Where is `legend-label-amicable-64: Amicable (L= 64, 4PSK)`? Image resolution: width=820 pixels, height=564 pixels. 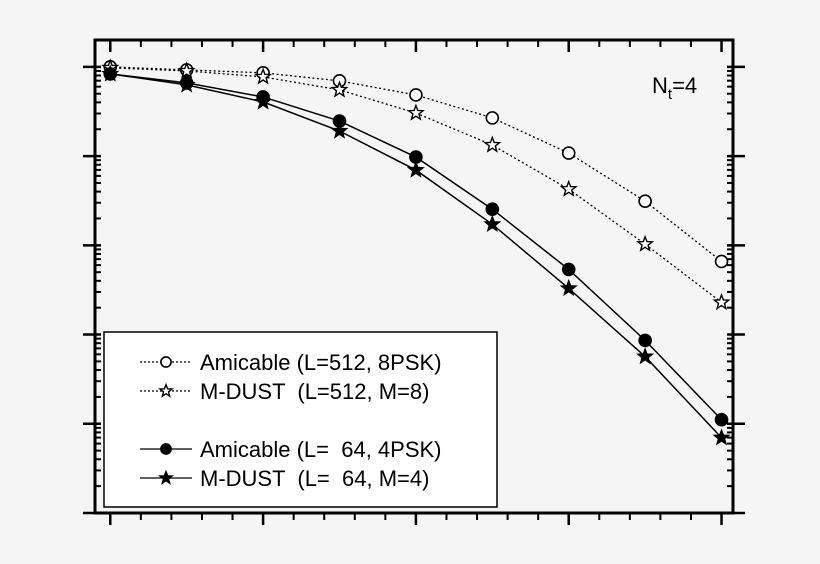
legend-label-amicable-64: Amicable (L= 64, 4PSK) is located at coordinates (321, 449).